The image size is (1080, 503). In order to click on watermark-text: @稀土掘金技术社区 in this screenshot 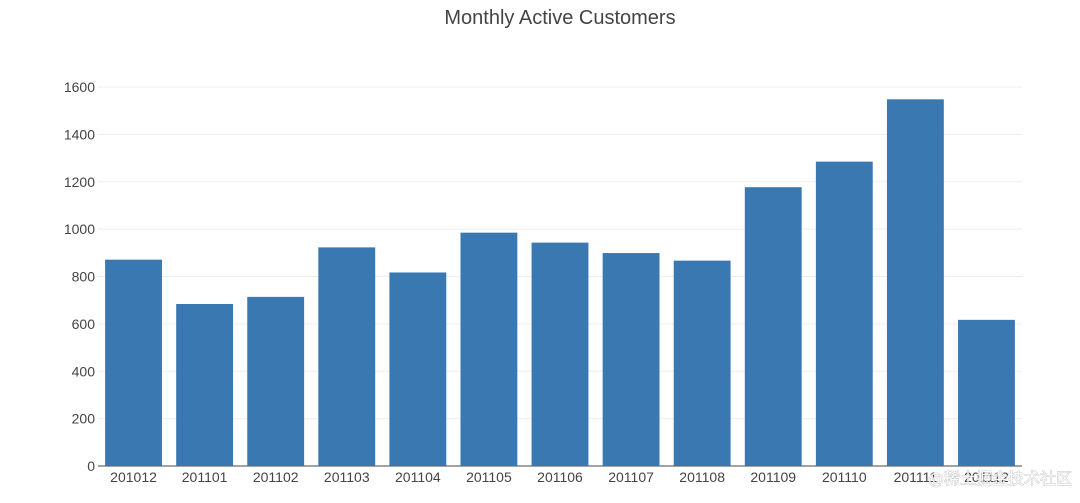, I will do `click(1000, 478)`.